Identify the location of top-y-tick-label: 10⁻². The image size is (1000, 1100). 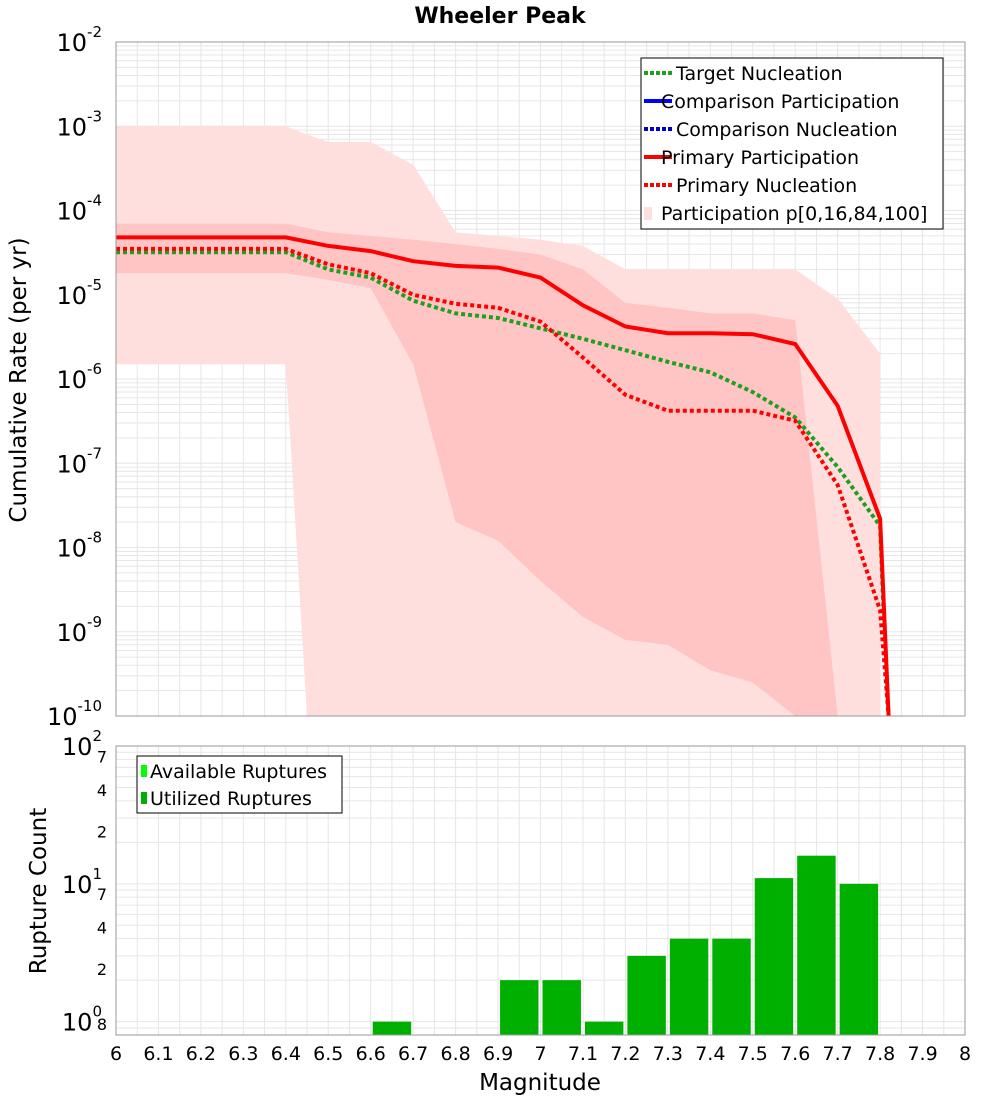
(79, 40).